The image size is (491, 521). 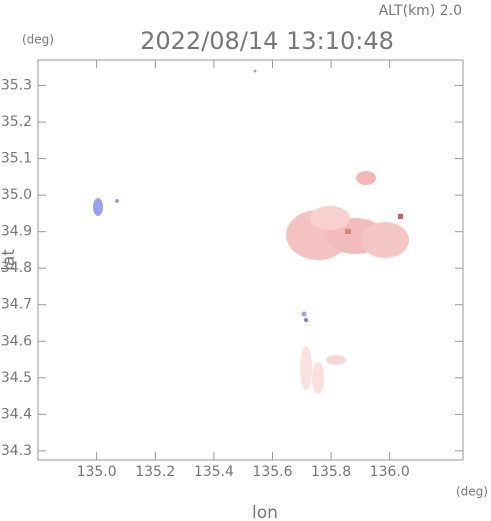 What do you see at coordinates (267, 41) in the screenshot?
I see `chart-title: 2022/08/14 13:10:48` at bounding box center [267, 41].